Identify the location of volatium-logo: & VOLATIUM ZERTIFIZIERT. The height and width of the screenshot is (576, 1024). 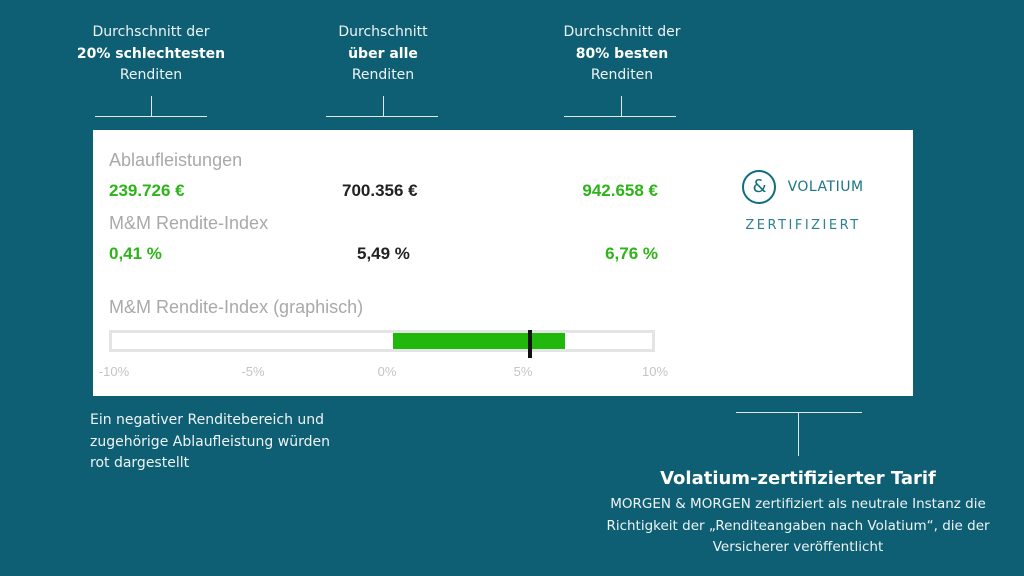
(803, 201).